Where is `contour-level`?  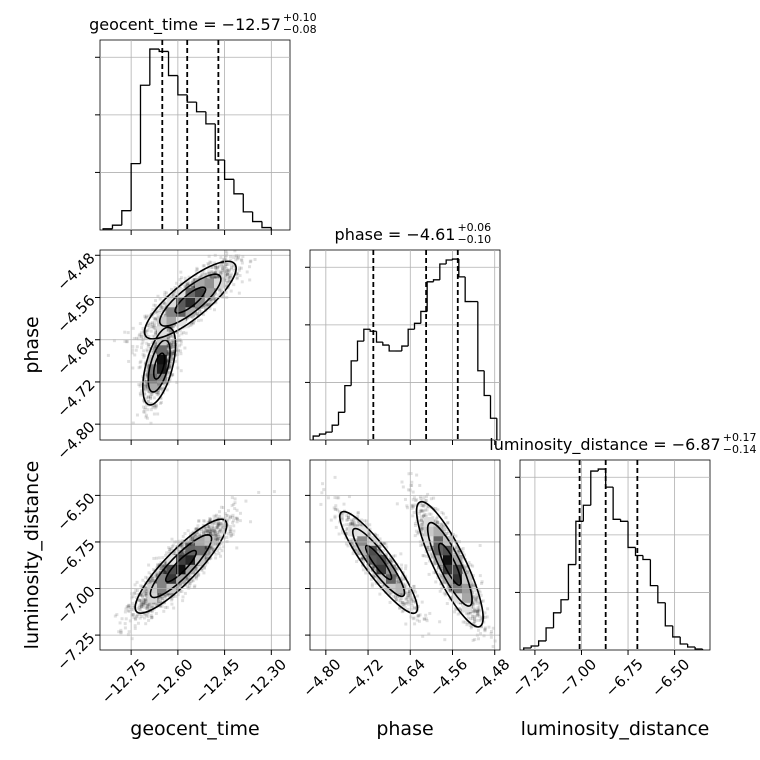 contour-level is located at coordinates (159, 366).